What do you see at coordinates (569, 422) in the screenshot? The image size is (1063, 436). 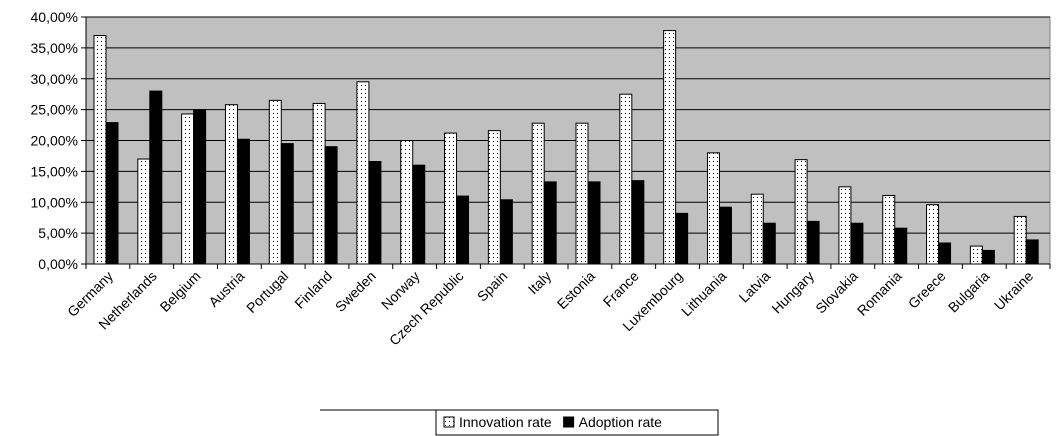 I see `adoption-rate-legend-swatch` at bounding box center [569, 422].